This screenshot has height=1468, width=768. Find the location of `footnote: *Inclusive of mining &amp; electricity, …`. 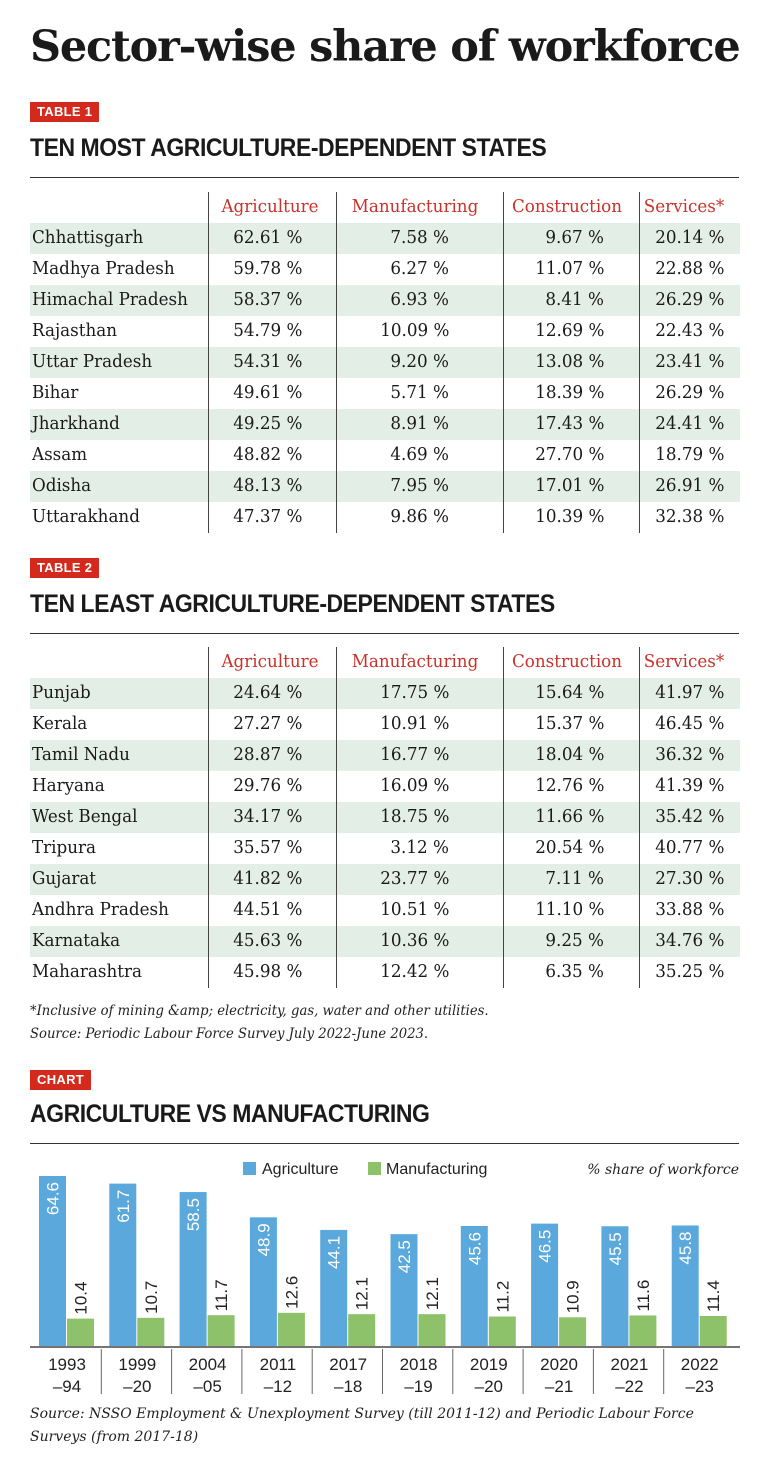

footnote: *Inclusive of mining &amp; electricity, … is located at coordinates (259, 1011).